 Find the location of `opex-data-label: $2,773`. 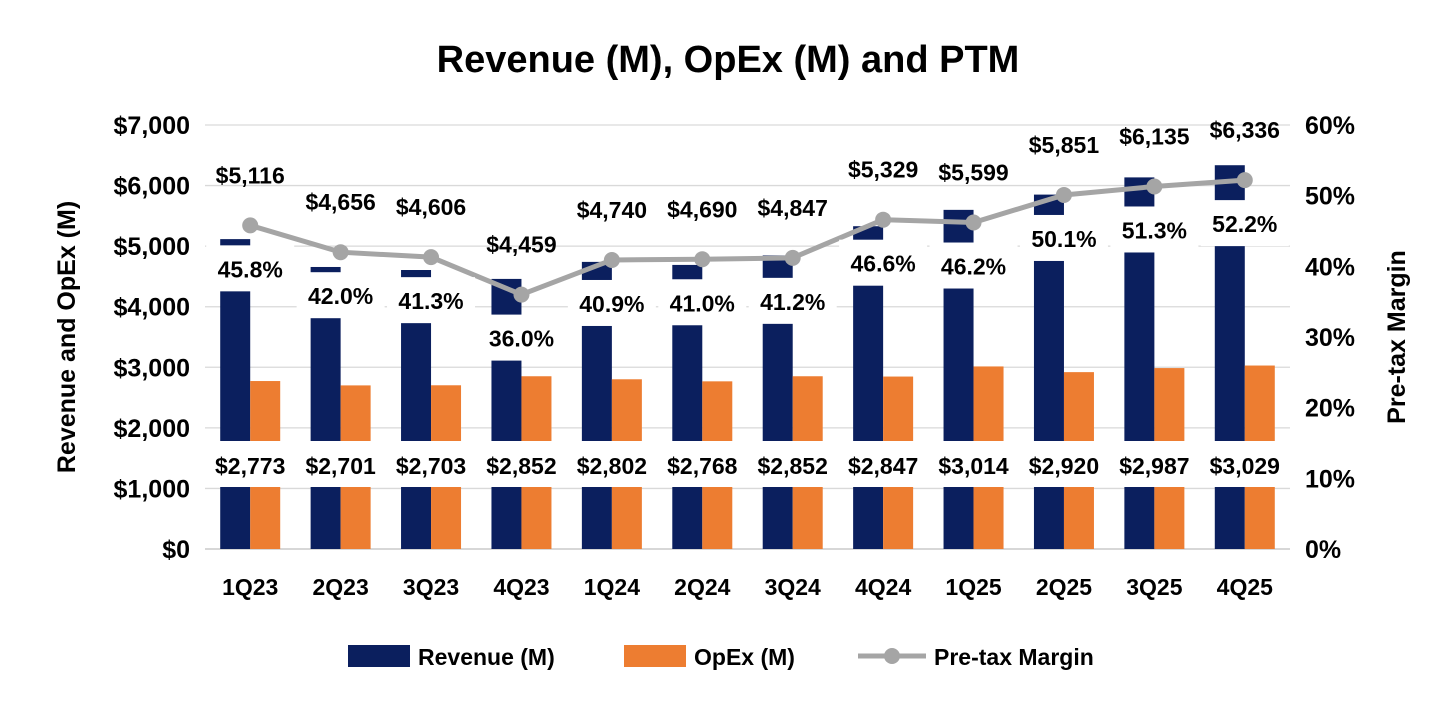

opex-data-label: $2,773 is located at coordinates (250, 466).